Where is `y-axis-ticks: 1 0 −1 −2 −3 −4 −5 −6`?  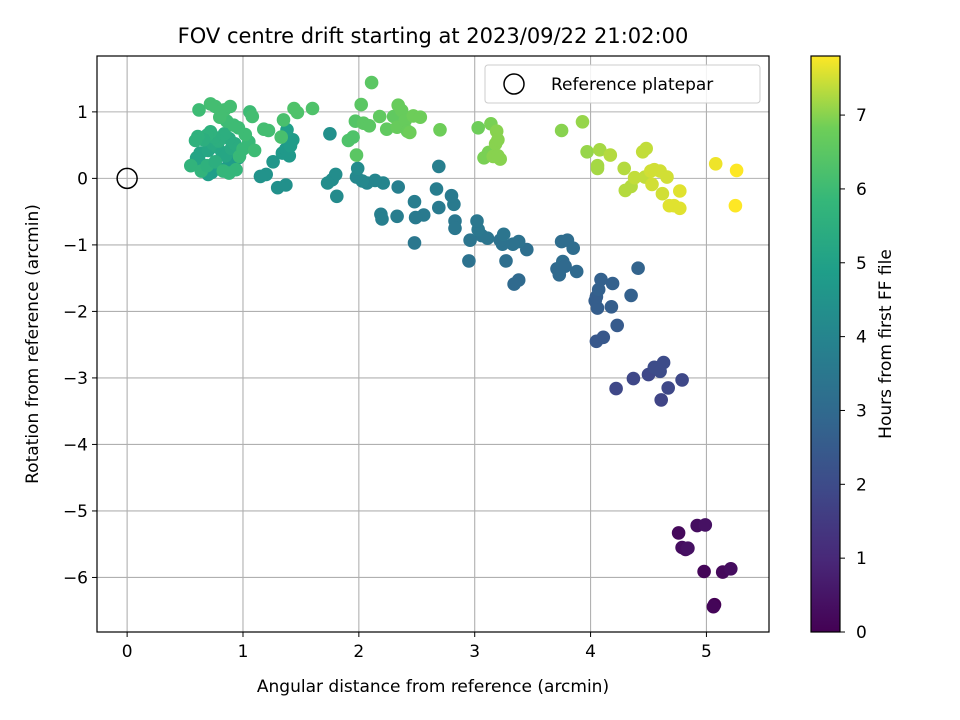
y-axis-ticks: 1 0 −1 −2 −3 −4 −5 −6 is located at coordinates (80, 345).